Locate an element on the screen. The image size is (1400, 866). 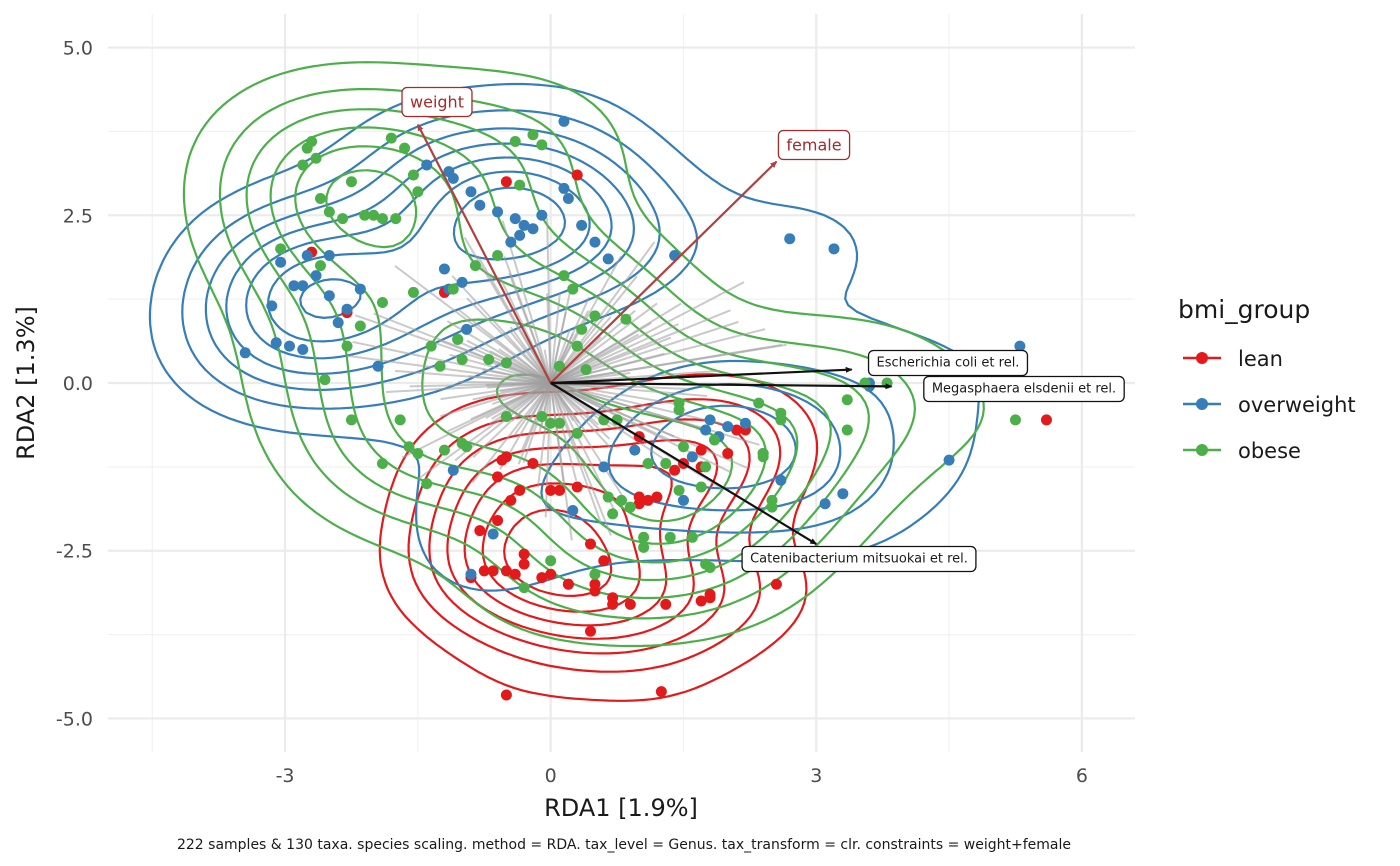
taxa-label: Megasphaera elsdenii et rel. is located at coordinates (1024, 389).